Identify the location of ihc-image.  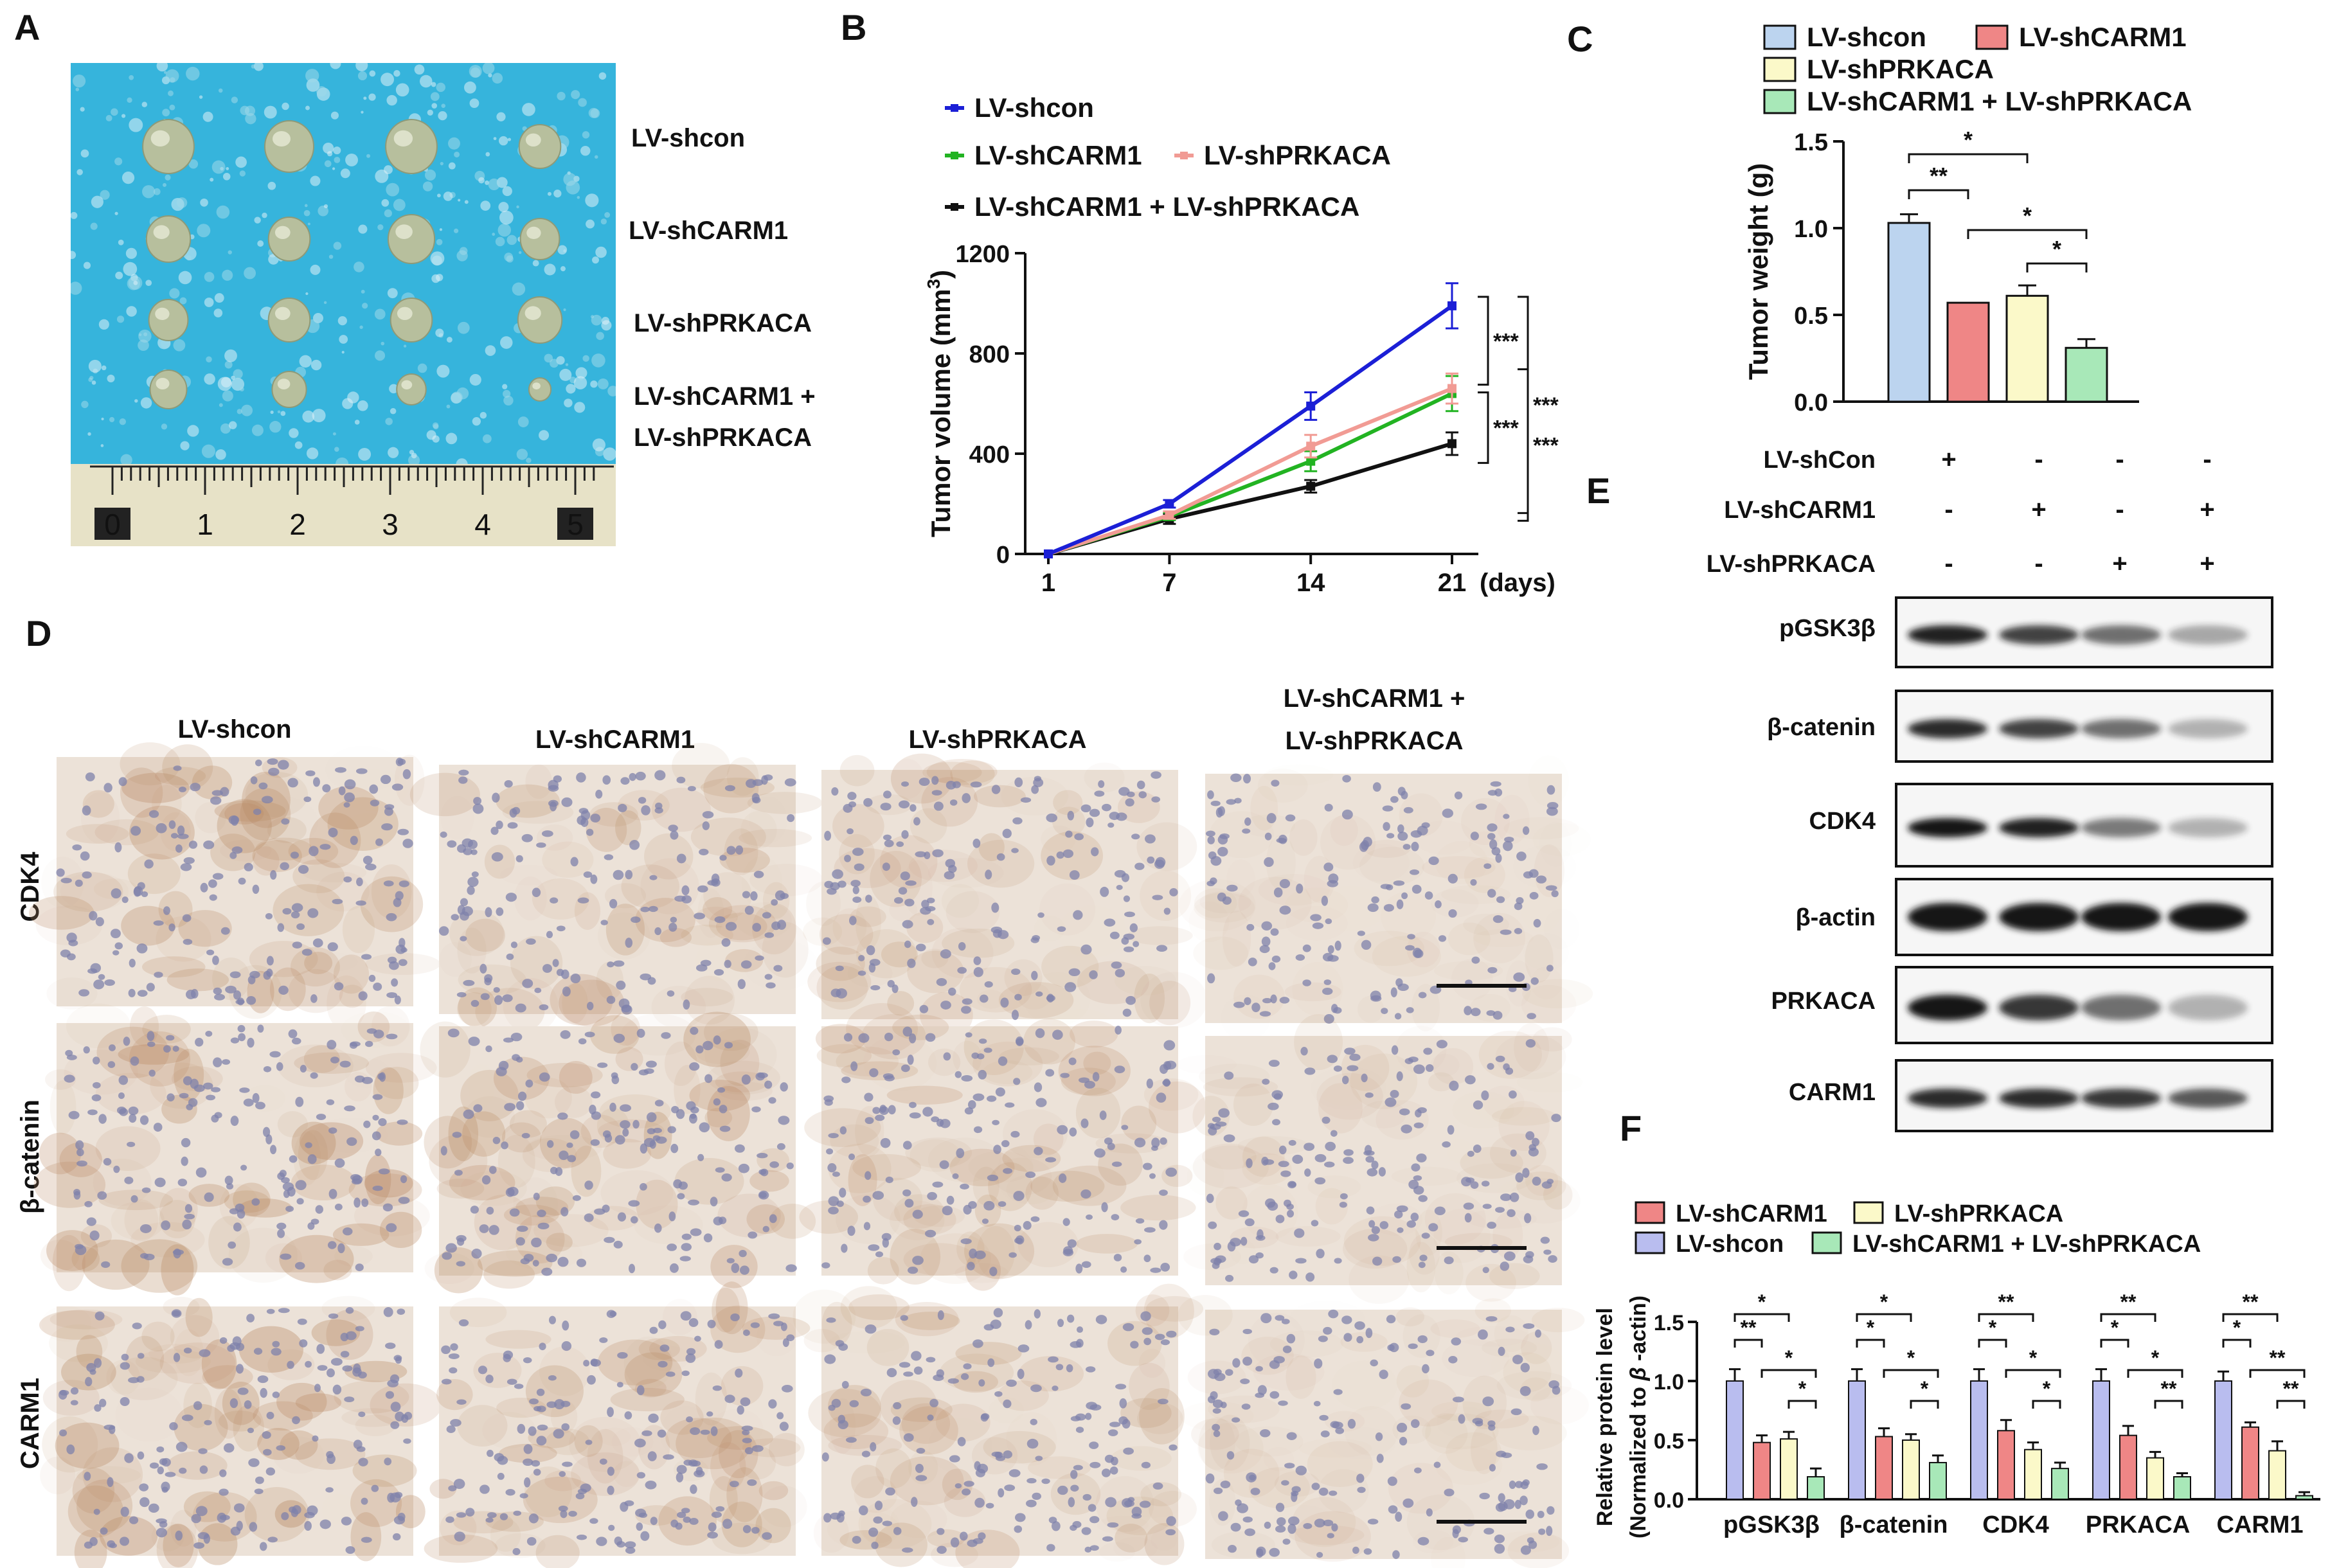
(1383, 1159).